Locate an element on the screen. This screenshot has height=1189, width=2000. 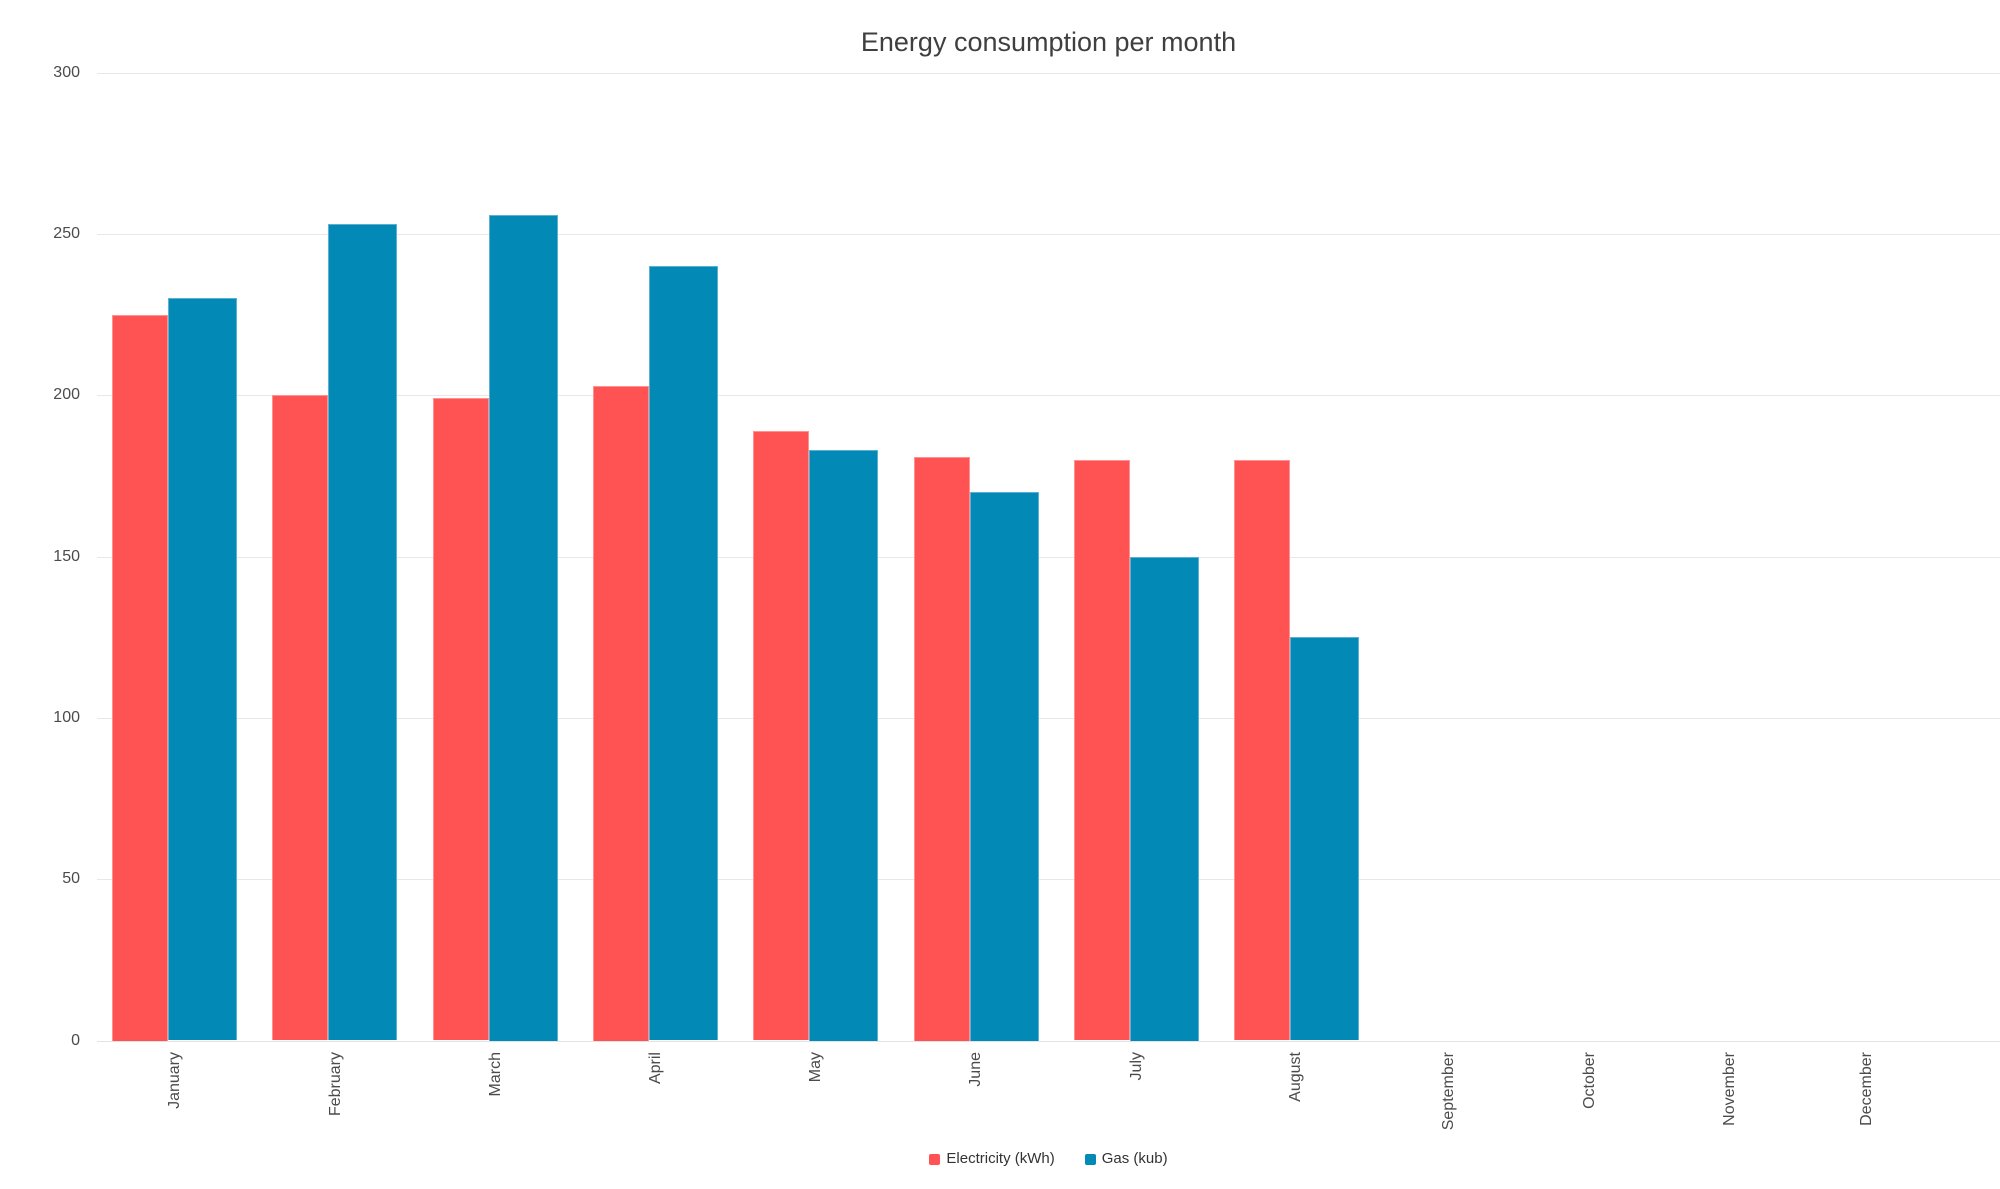
x-label-text: May is located at coordinates (815, 1067).